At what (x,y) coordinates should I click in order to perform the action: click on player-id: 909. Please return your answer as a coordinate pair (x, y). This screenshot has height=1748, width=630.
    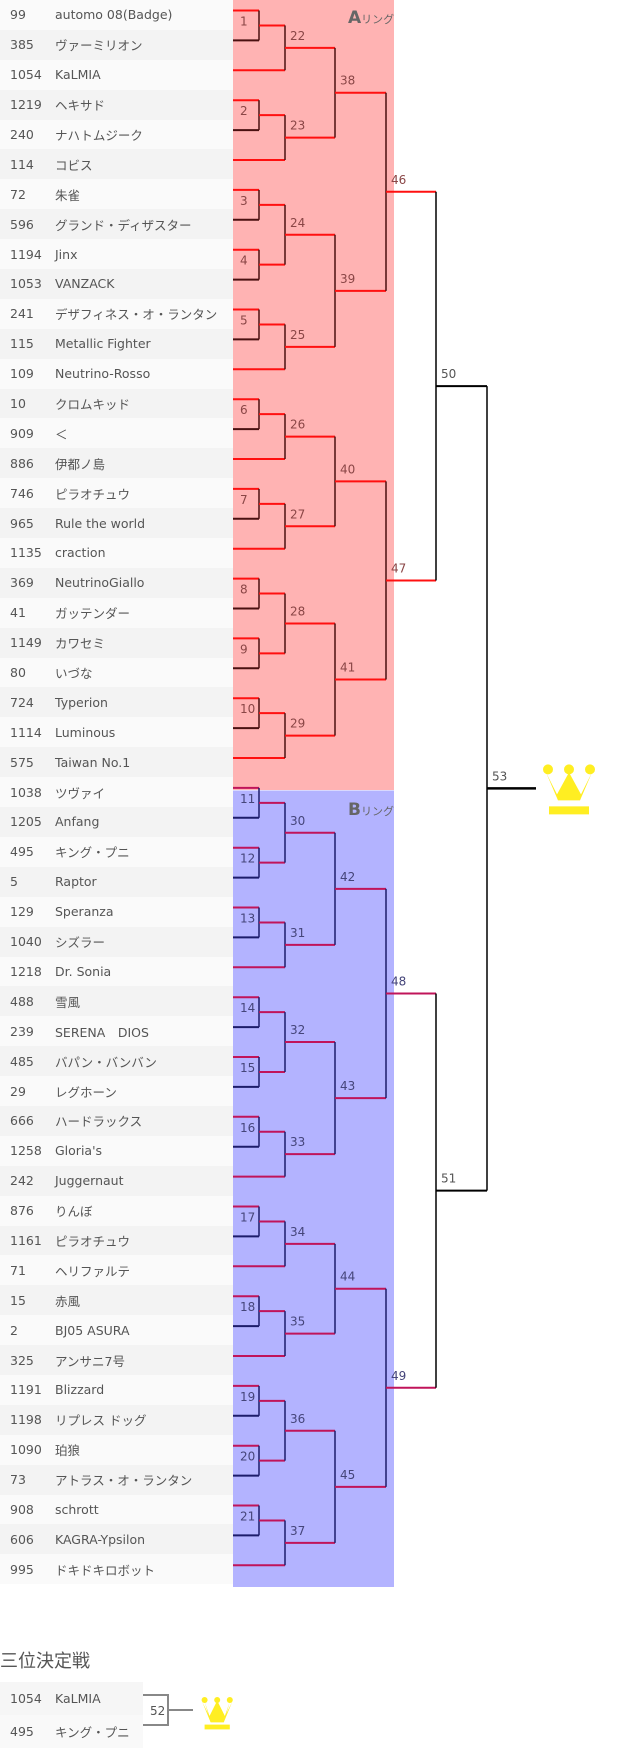
    Looking at the image, I should click on (22, 433).